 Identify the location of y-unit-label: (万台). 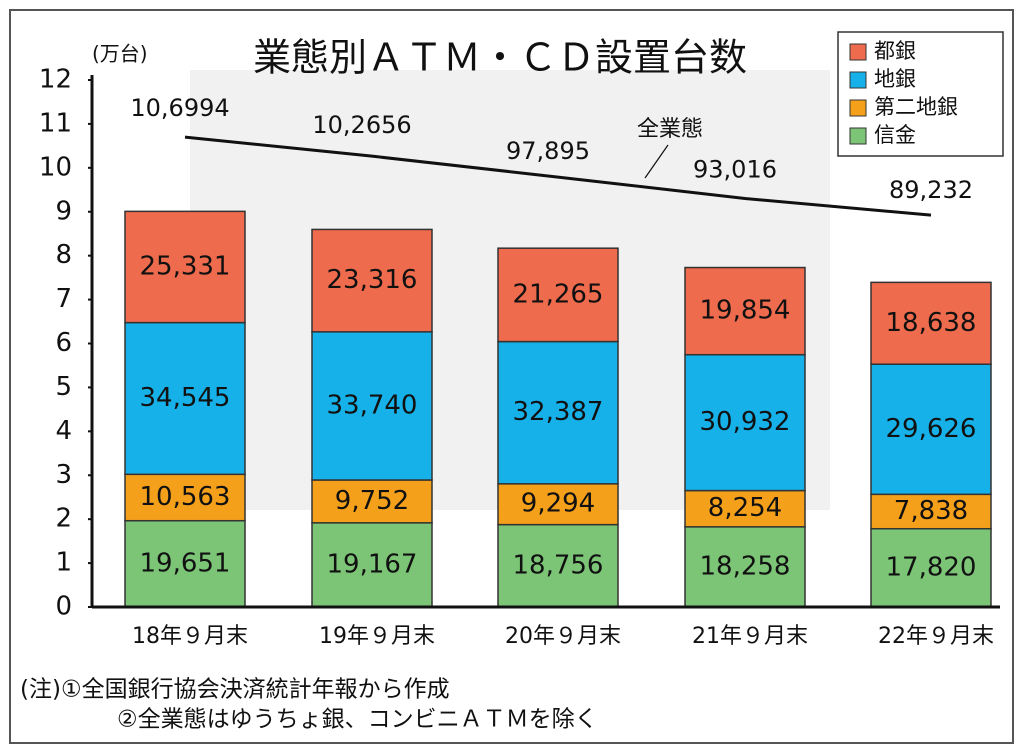
(120, 54).